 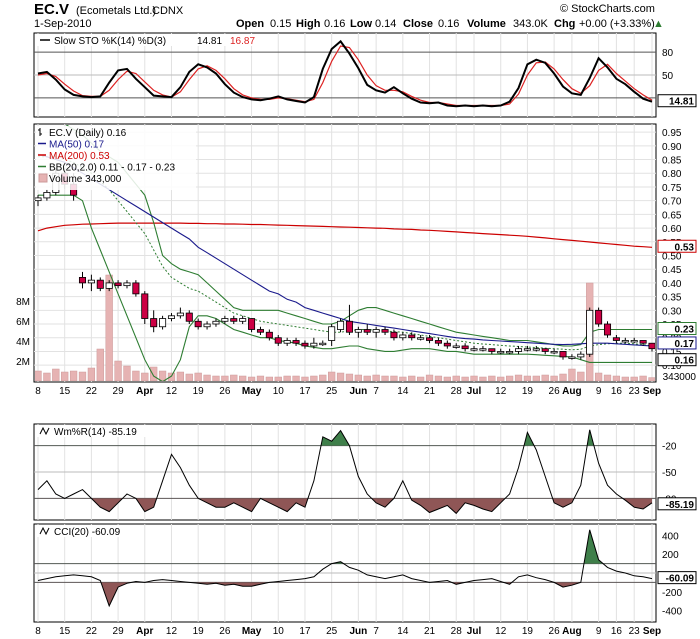 What do you see at coordinates (79, 156) in the screenshot?
I see `price-legend-2: MA(200) 0.53` at bounding box center [79, 156].